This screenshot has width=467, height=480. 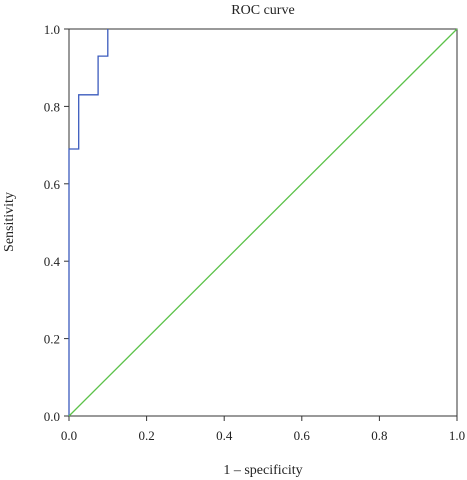 I want to click on y-axis-title: Sensitivity, so click(x=9, y=222).